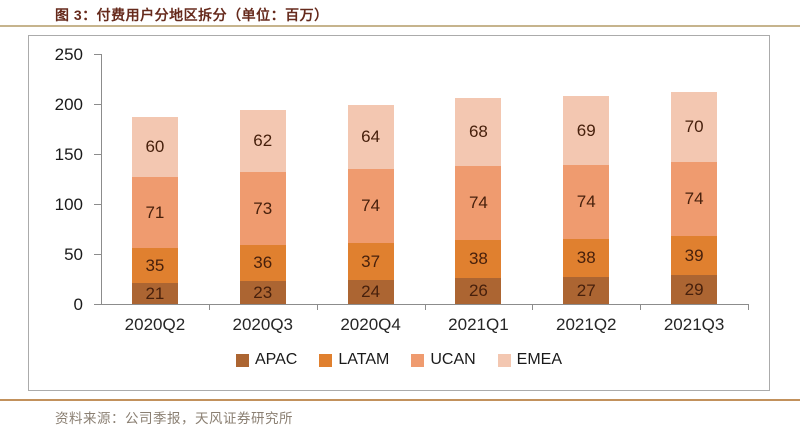 The image size is (800, 433). Describe the element at coordinates (478, 324) in the screenshot. I see `x-axis-label: 2021Q1` at that location.